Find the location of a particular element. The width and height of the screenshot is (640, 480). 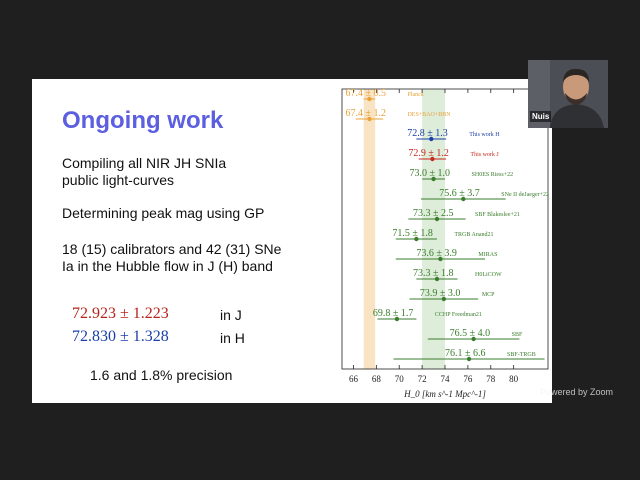

x-tick-label-3: 72 is located at coordinates (422, 379).